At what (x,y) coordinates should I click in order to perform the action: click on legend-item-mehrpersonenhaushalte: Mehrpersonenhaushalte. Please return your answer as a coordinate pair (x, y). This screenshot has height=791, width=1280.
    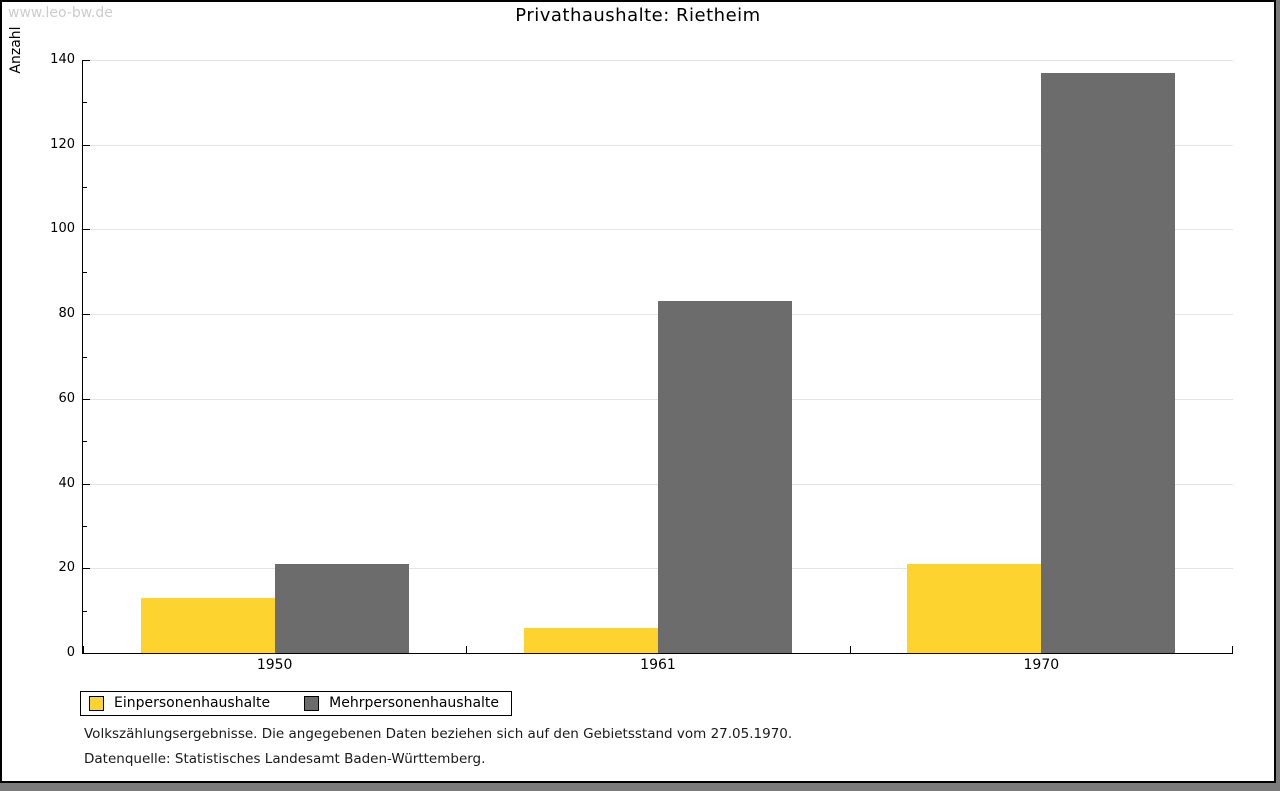
    Looking at the image, I should click on (401, 703).